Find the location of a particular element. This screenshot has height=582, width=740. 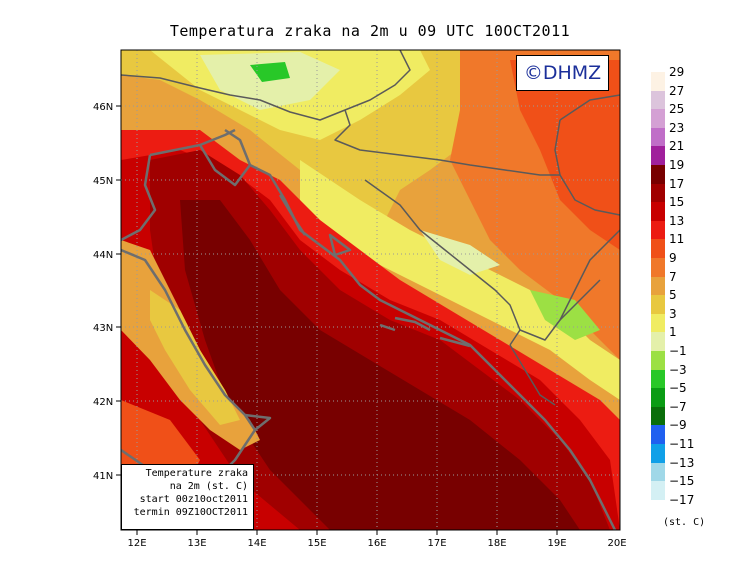

legend-item: −9 is located at coordinates (691, 431).